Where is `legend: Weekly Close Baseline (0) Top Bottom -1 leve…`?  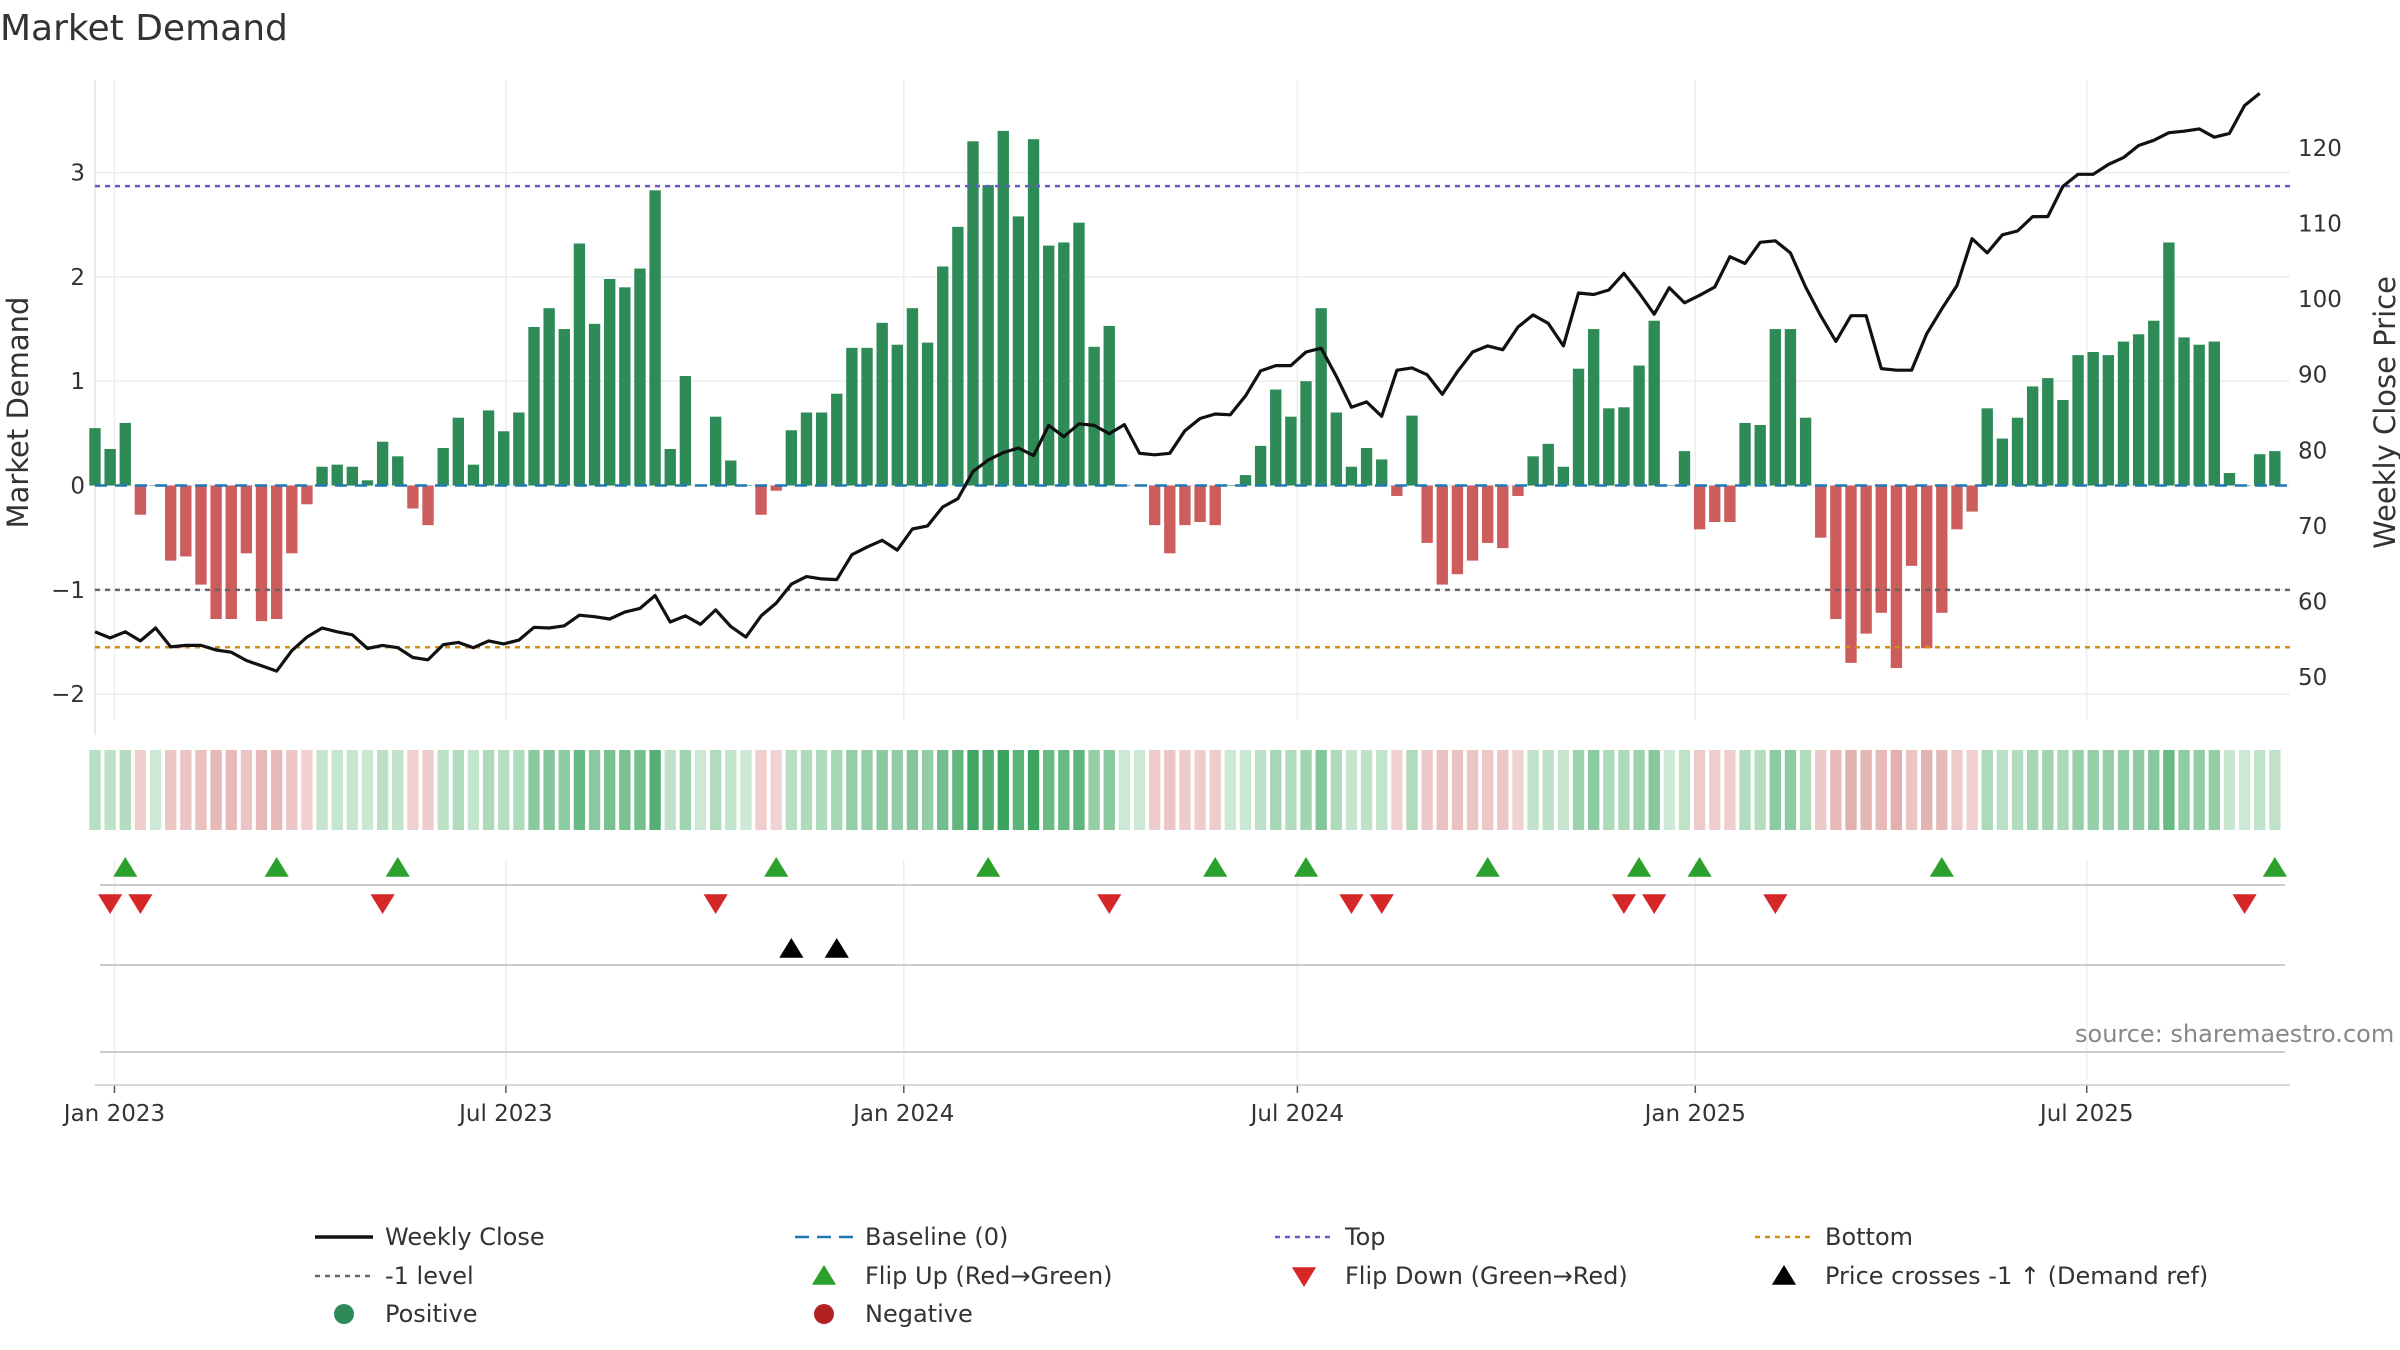 legend: Weekly Close Baseline (0) Top Bottom -1 leve… is located at coordinates (1261, 1275).